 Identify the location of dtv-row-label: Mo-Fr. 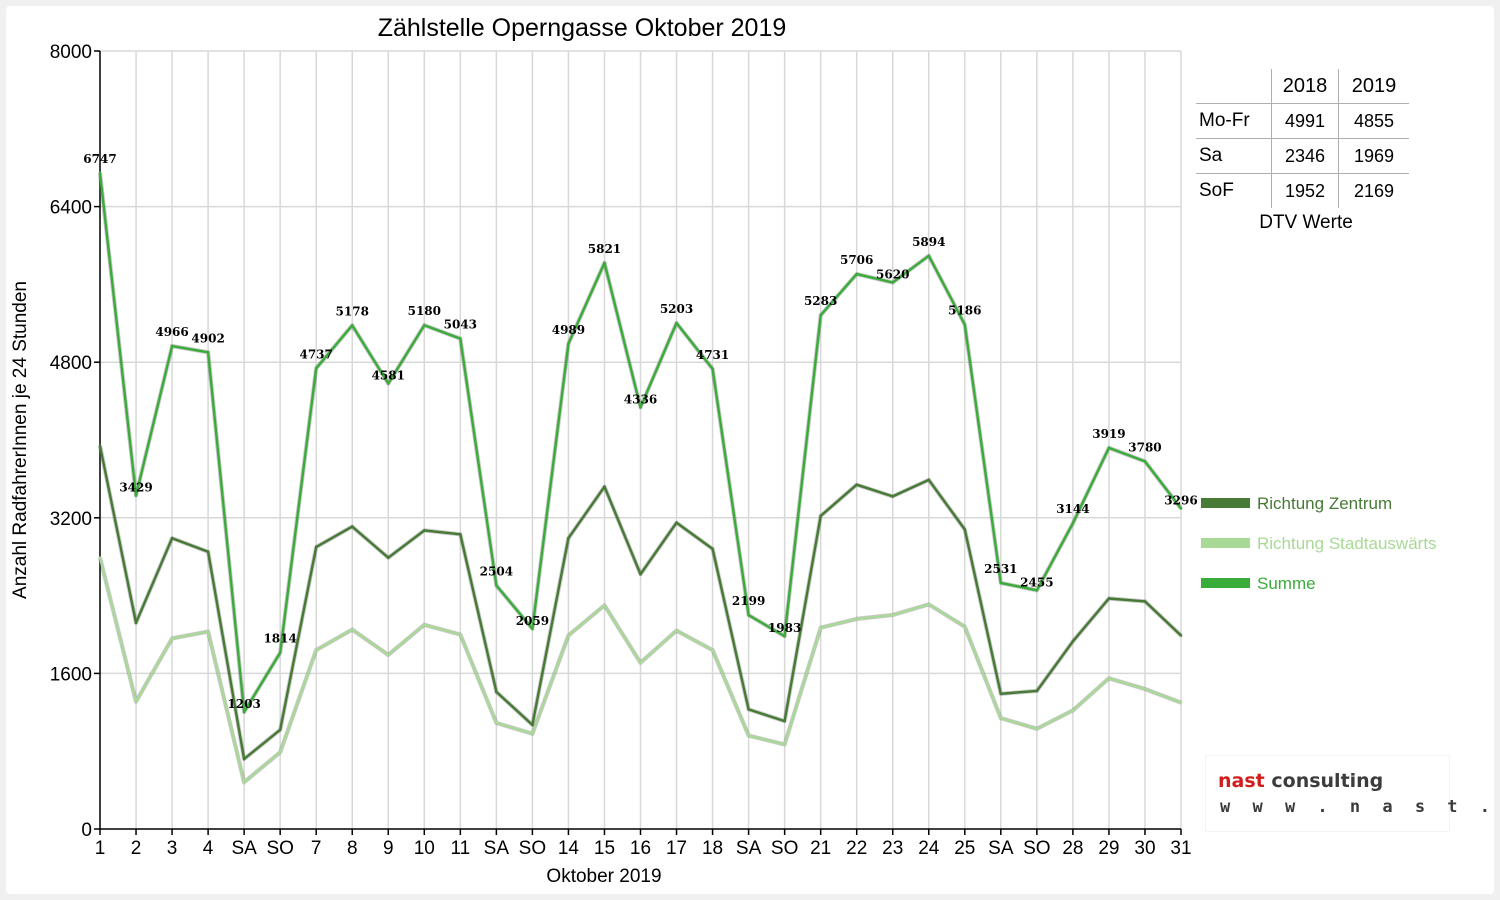
(1234, 121).